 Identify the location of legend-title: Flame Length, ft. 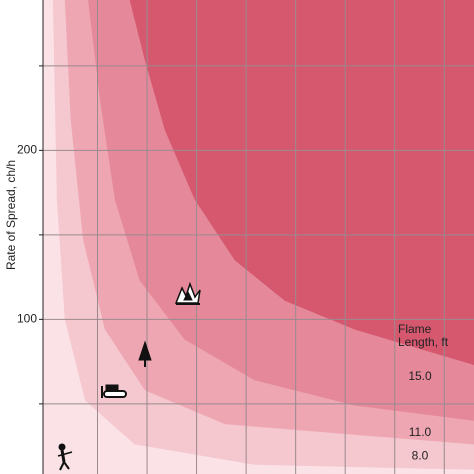
(423, 335).